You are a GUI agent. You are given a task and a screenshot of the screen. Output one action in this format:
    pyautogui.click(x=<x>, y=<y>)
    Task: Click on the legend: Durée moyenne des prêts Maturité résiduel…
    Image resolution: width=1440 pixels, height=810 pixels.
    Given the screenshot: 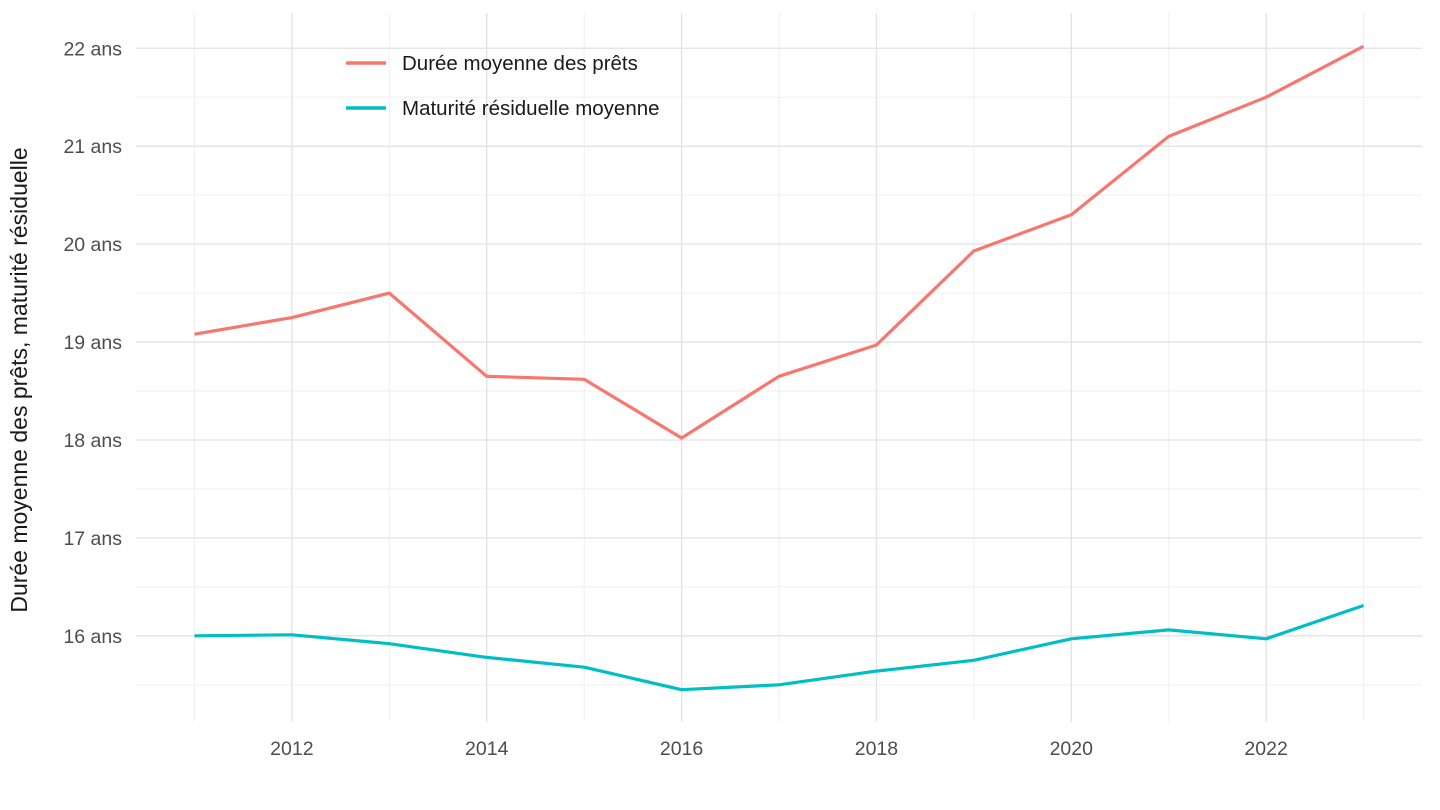 What is the action you would take?
    pyautogui.click(x=503, y=86)
    